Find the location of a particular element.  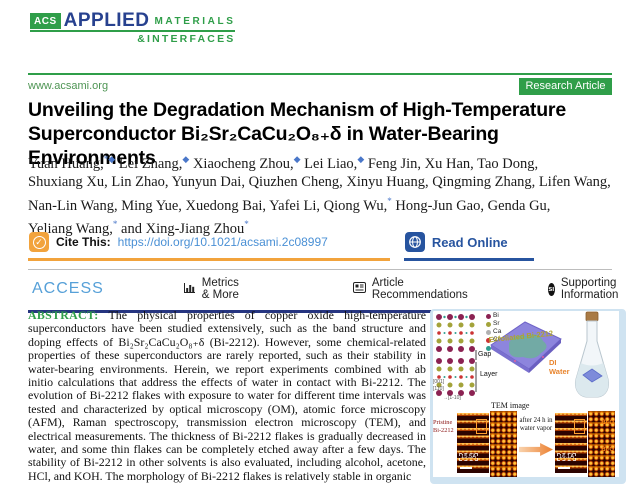

cite-this-label: Cite This: is located at coordinates (83, 242).